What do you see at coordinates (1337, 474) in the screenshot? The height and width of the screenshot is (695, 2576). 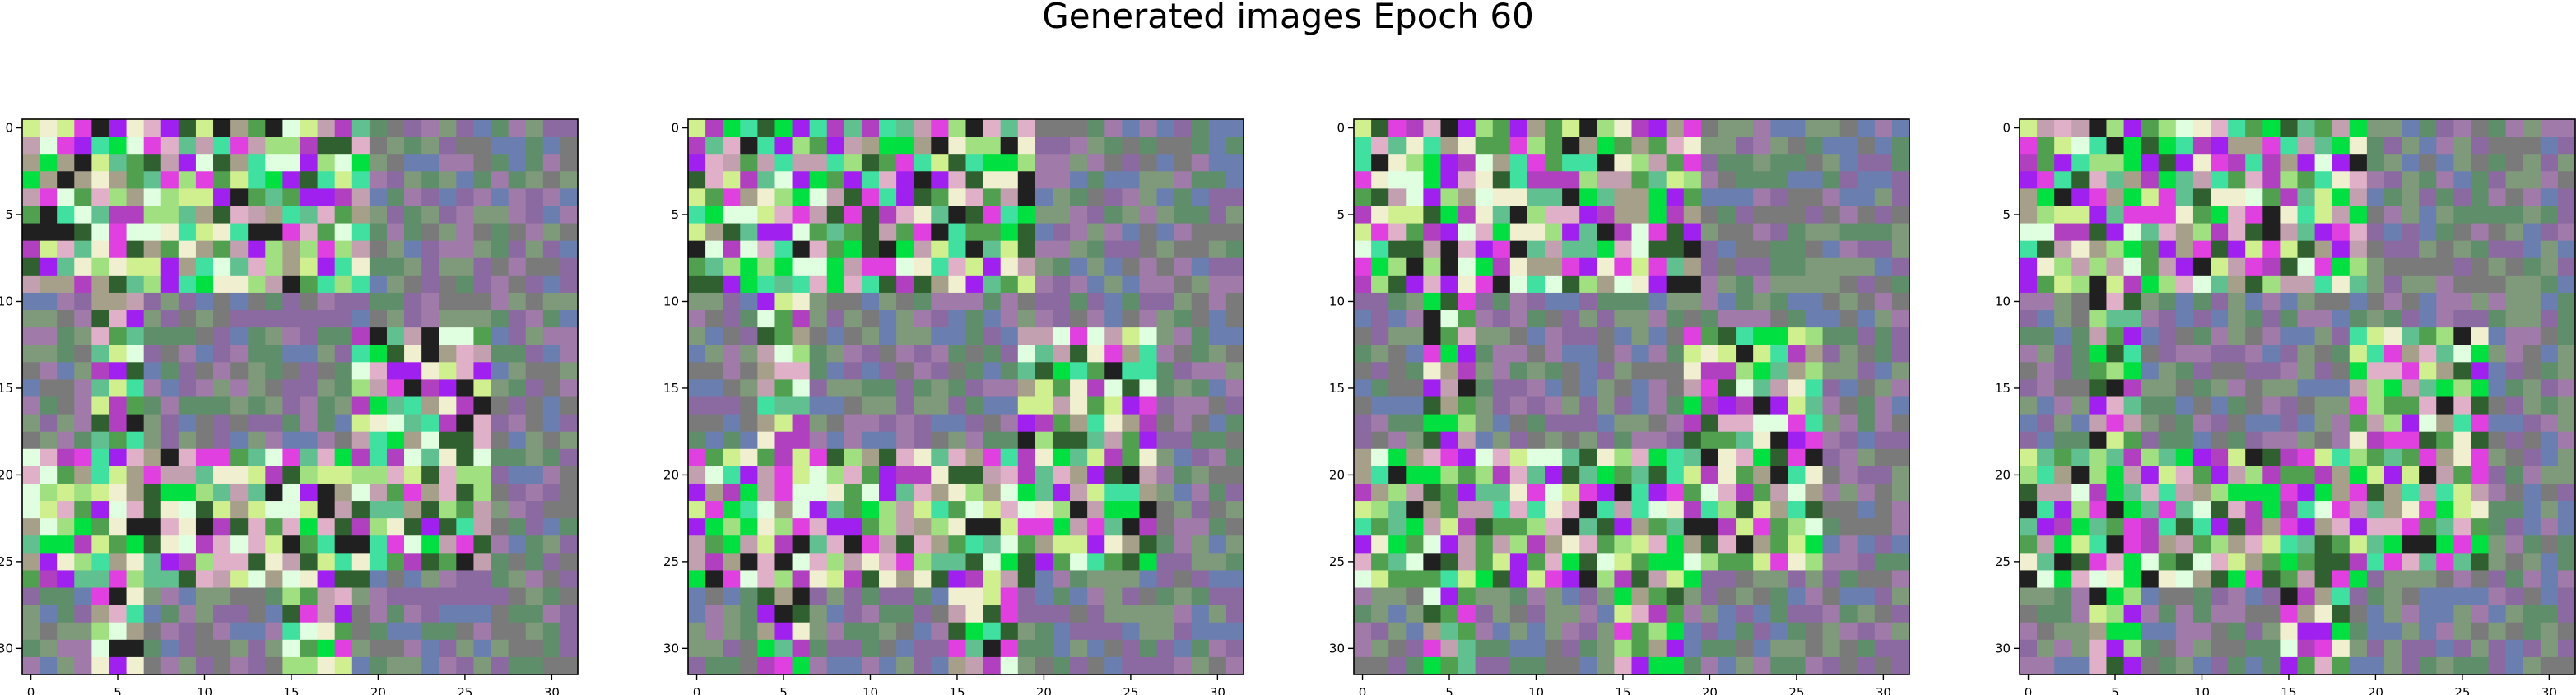 I see `y-tick-label: 20` at bounding box center [1337, 474].